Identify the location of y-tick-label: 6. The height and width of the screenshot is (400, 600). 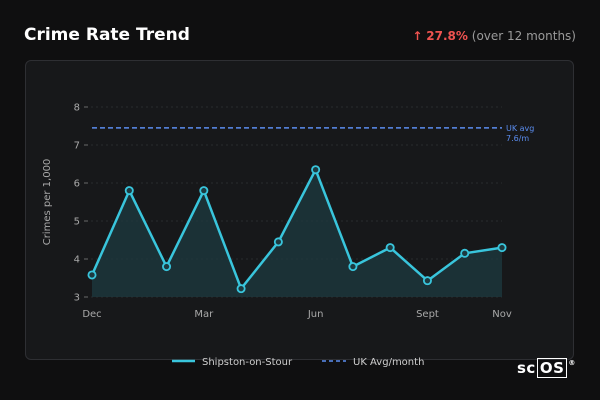
(77, 184).